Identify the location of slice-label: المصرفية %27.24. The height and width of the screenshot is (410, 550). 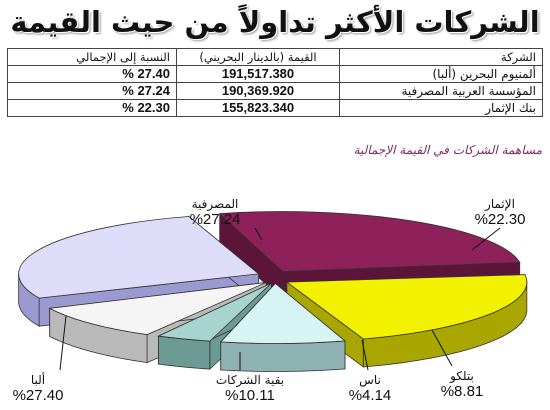
(215, 212).